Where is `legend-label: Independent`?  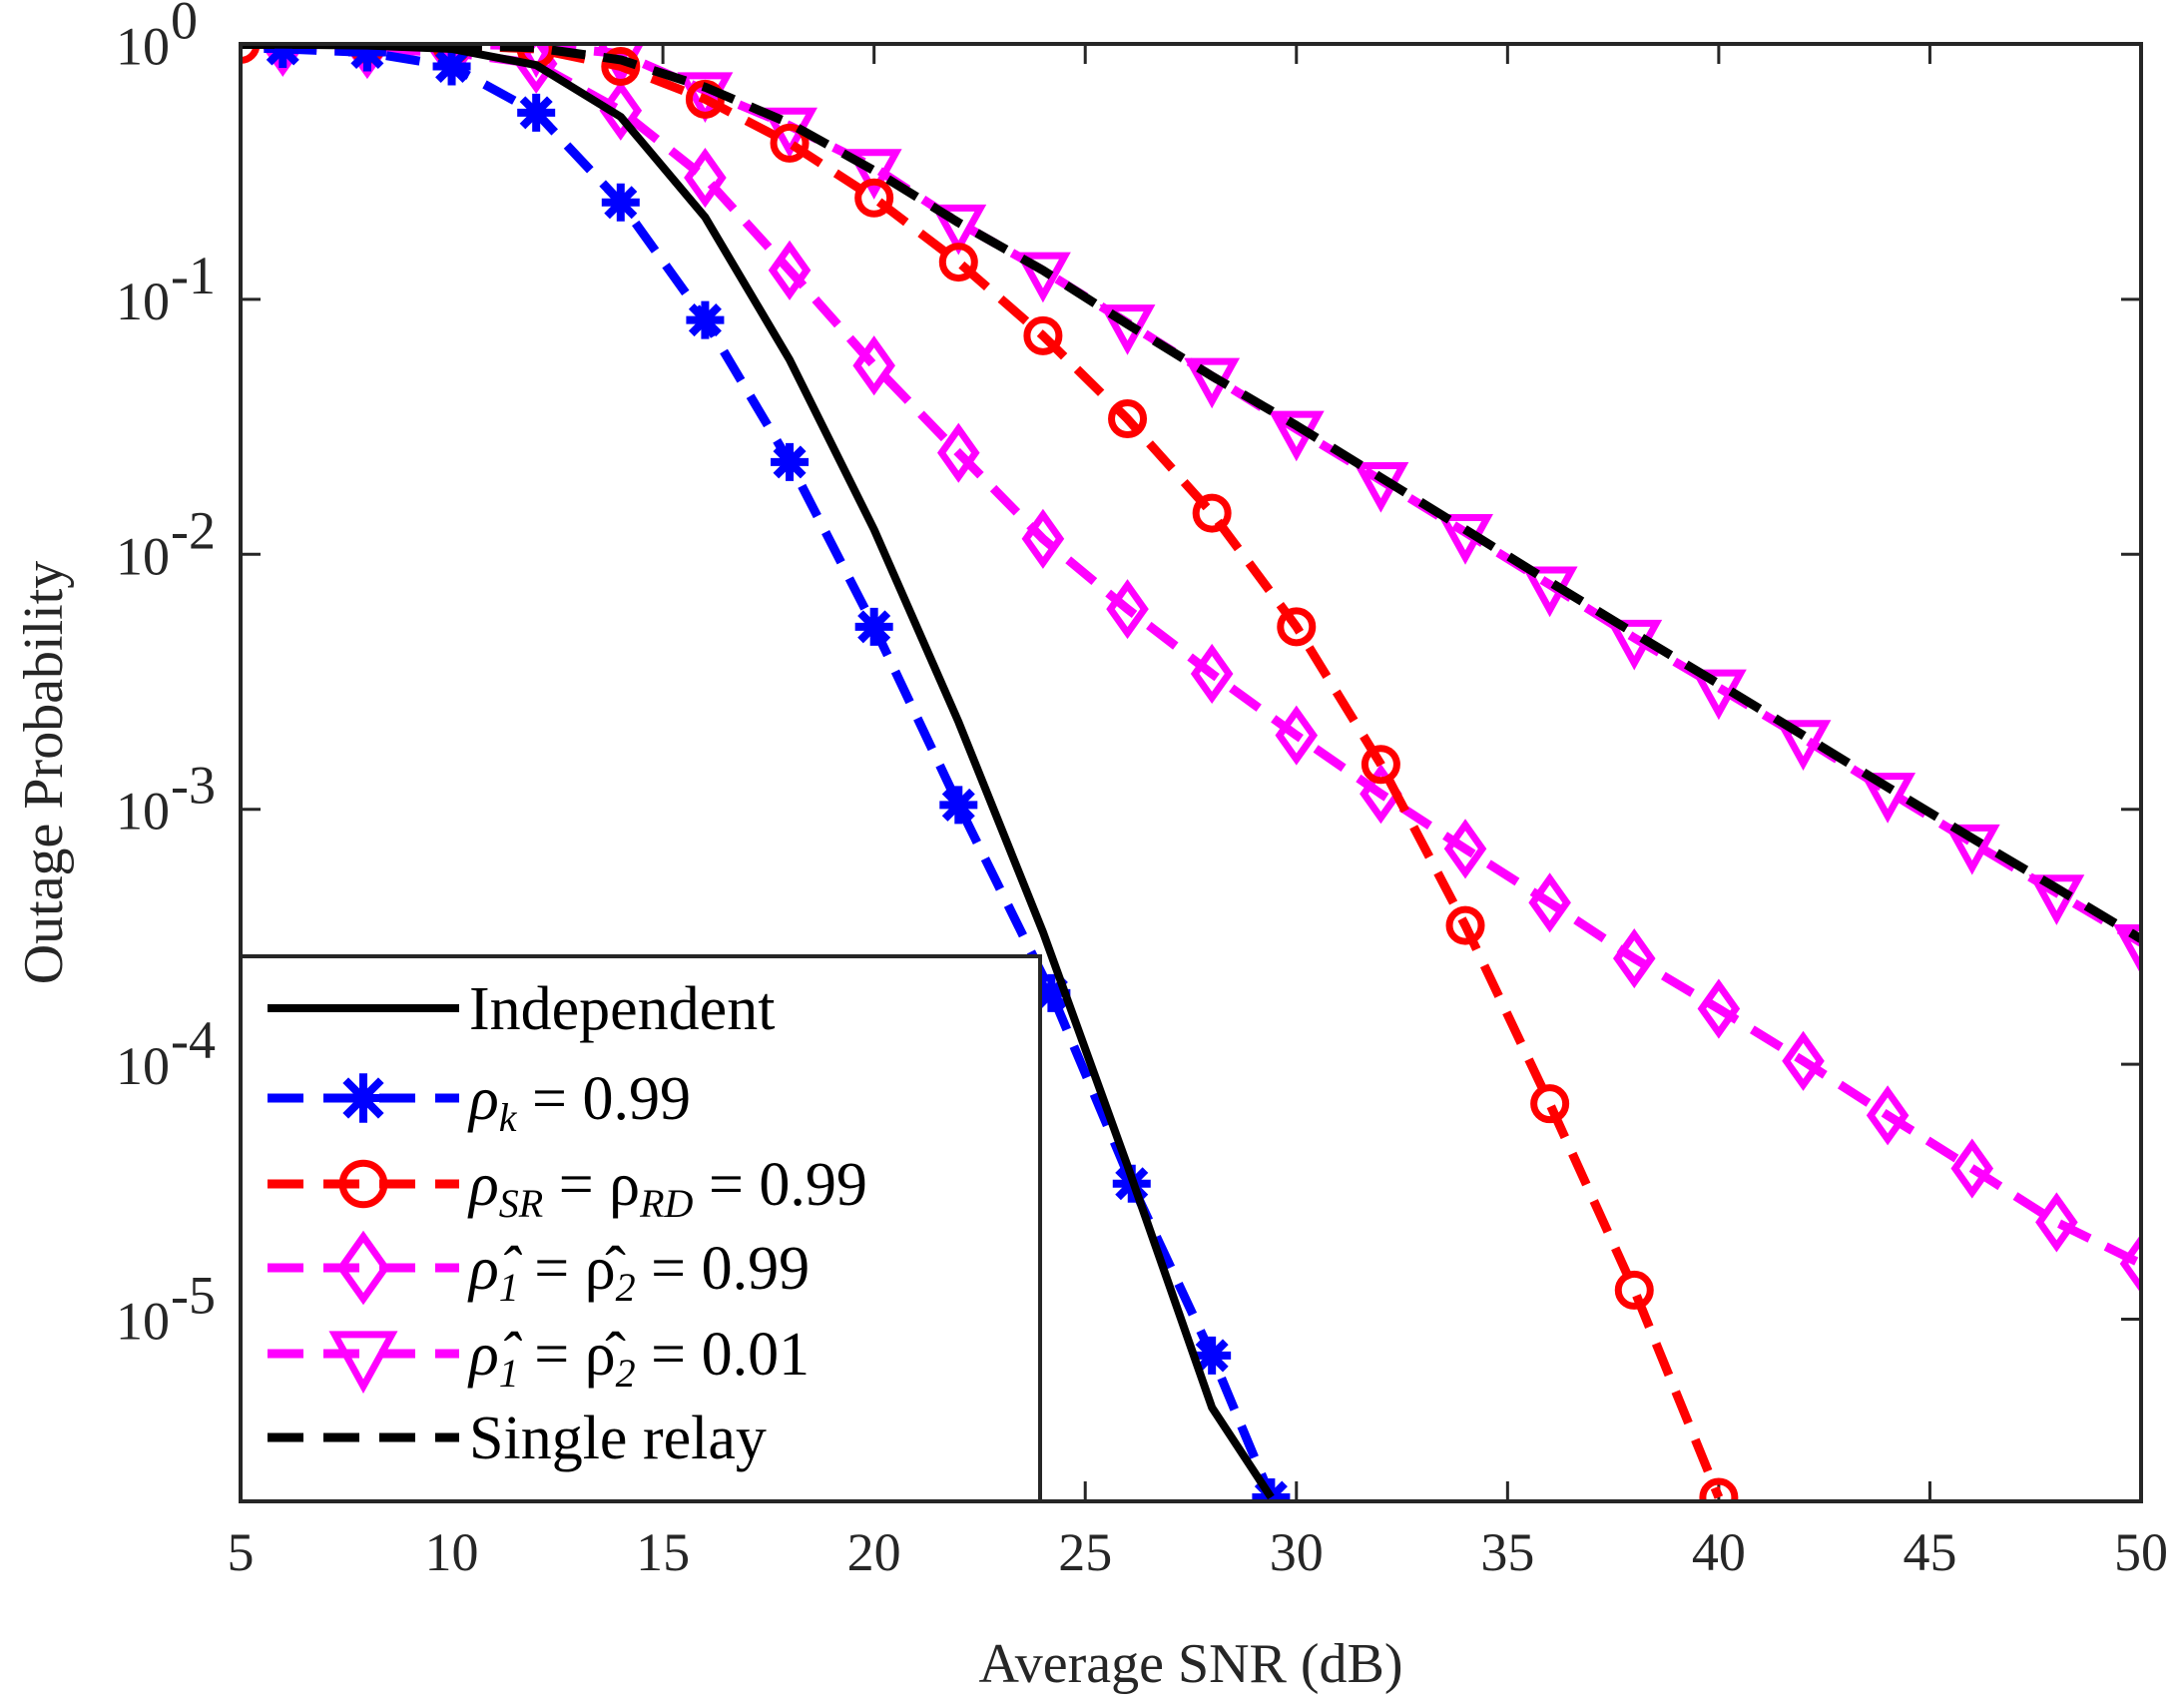
legend-label: Independent is located at coordinates (622, 1009).